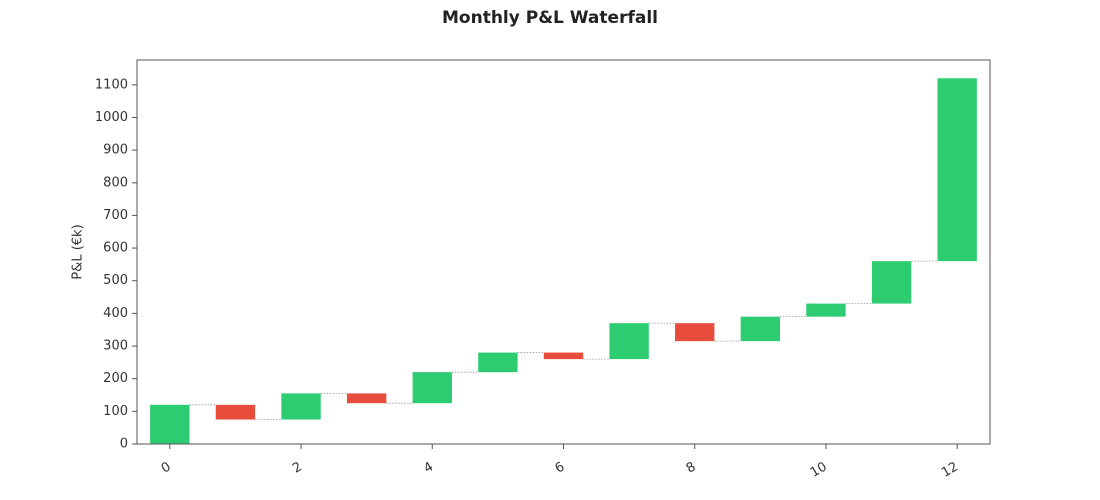 The height and width of the screenshot is (500, 1100). What do you see at coordinates (428, 468) in the screenshot?
I see `x-tick-label: 4` at bounding box center [428, 468].